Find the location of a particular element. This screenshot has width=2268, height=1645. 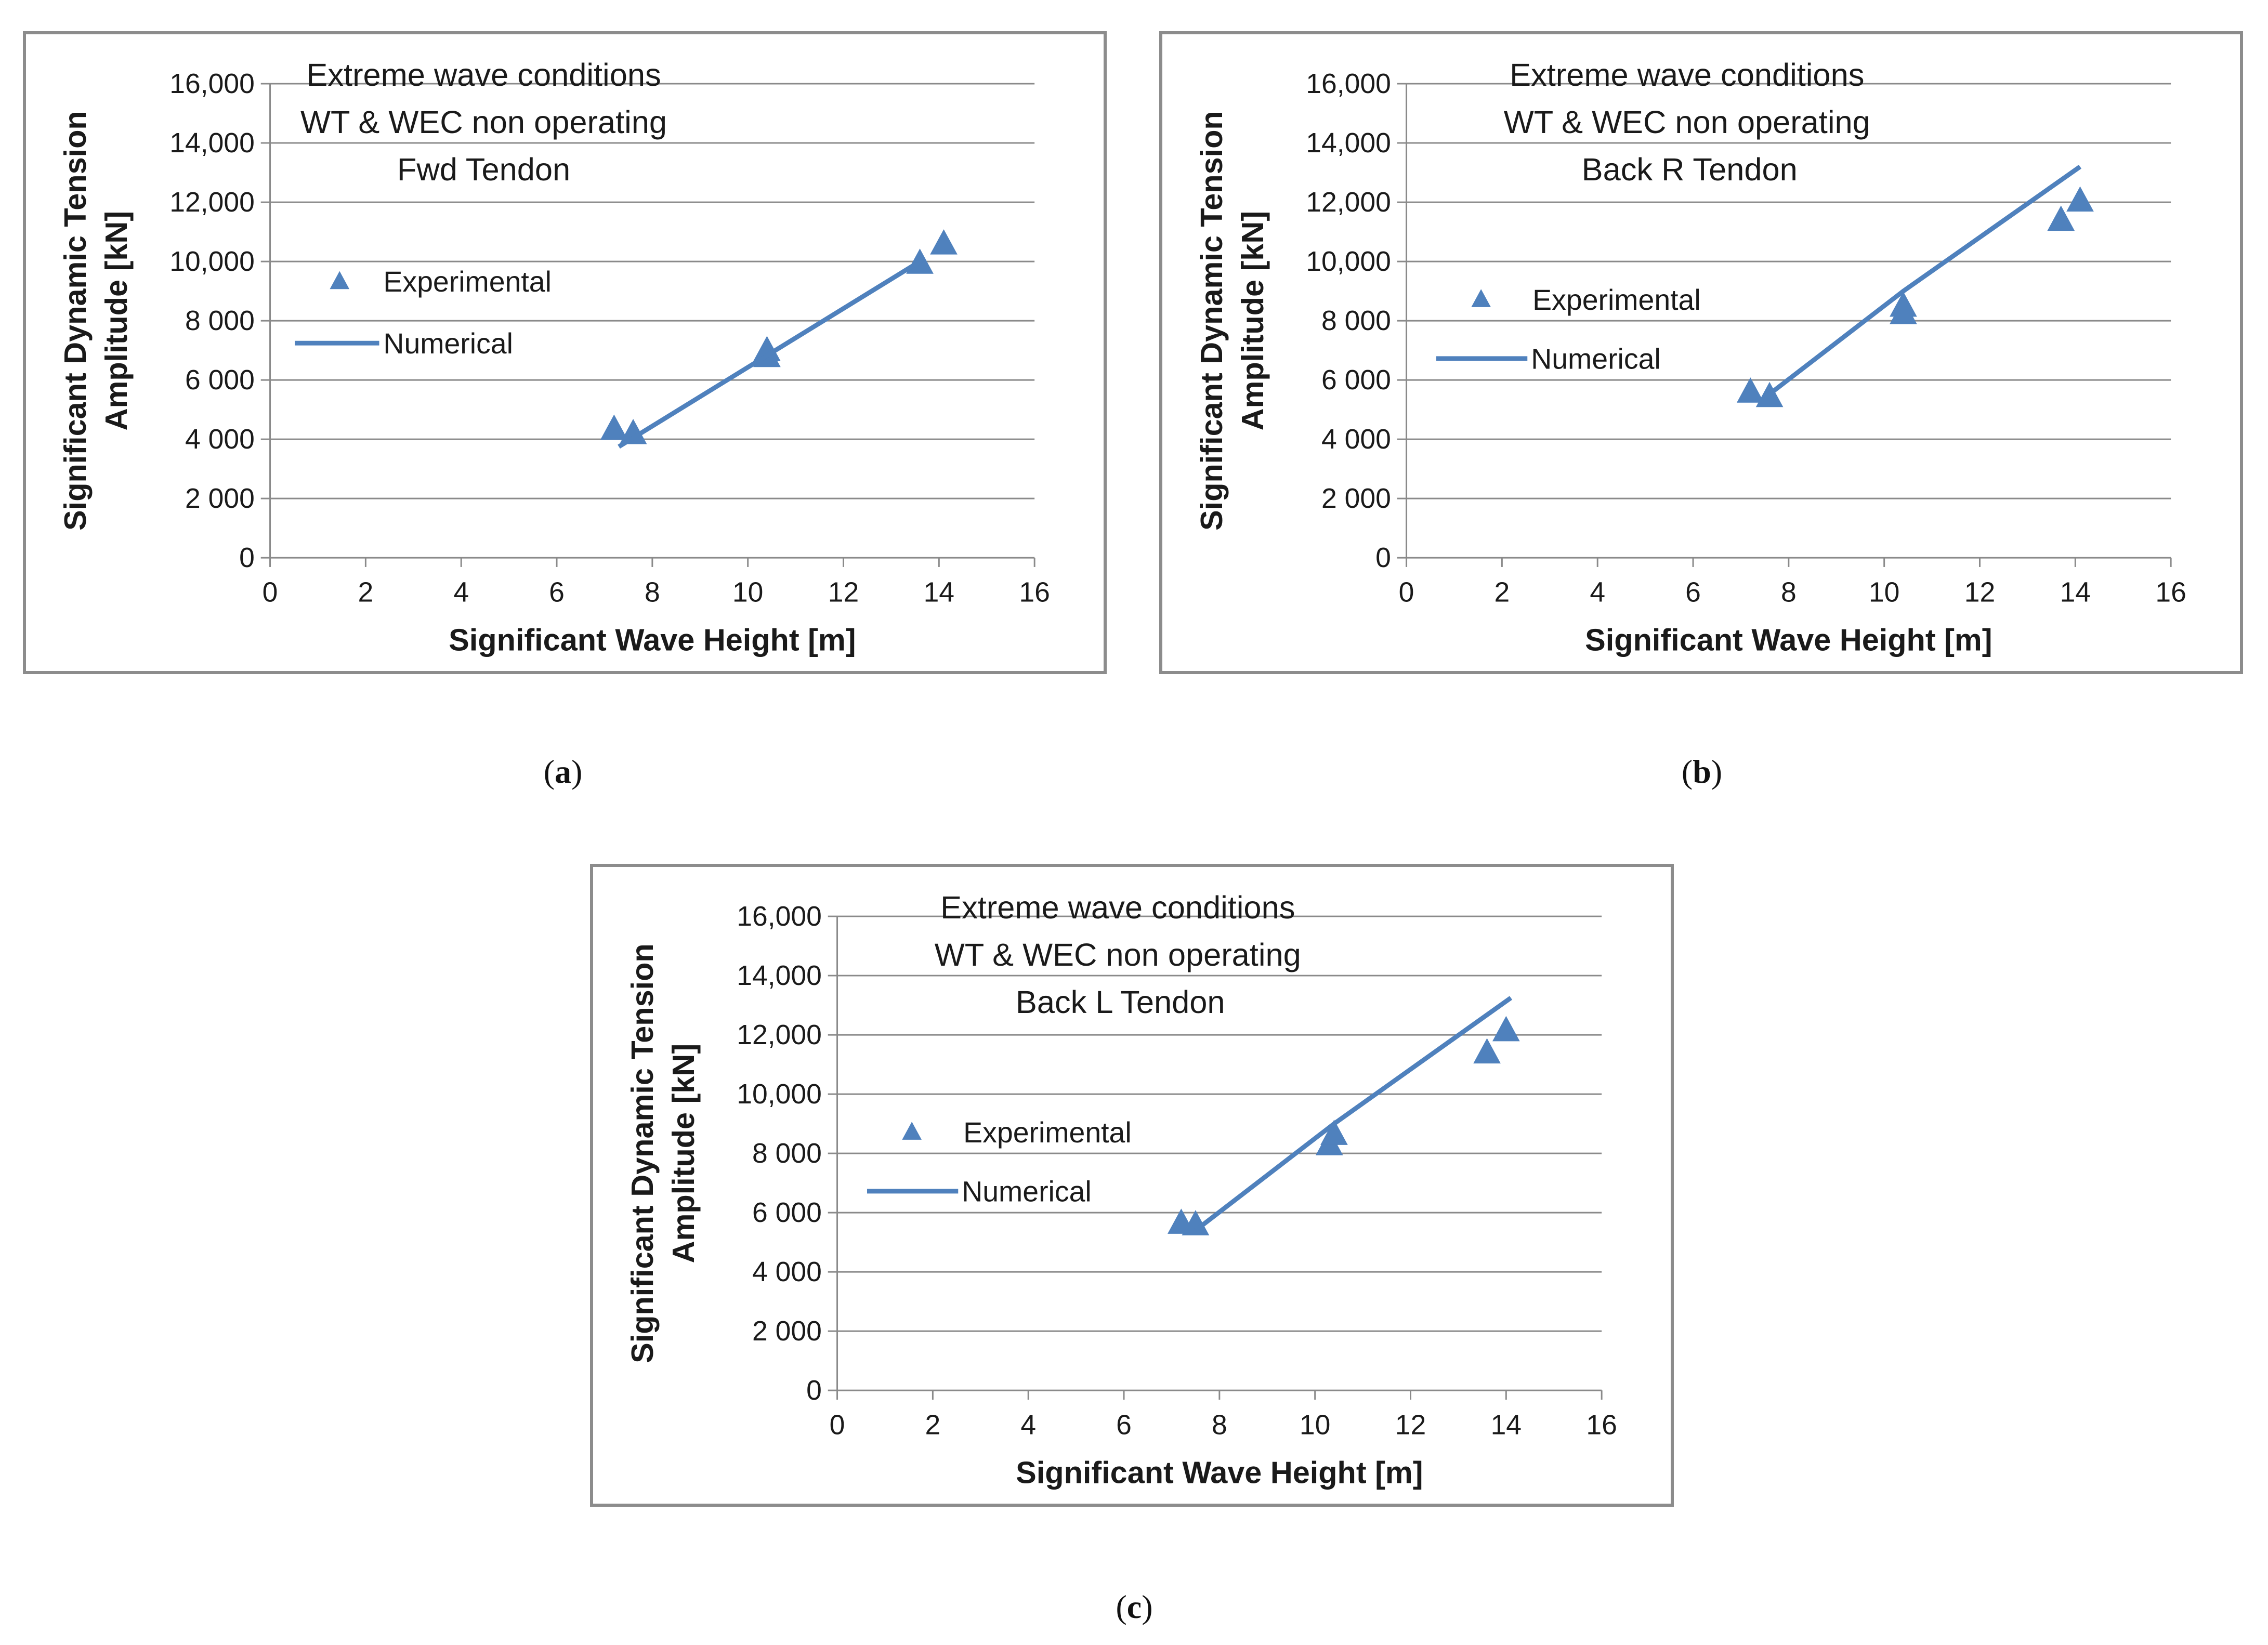

chart-annotation-line: Back R Tendon is located at coordinates (1690, 170).